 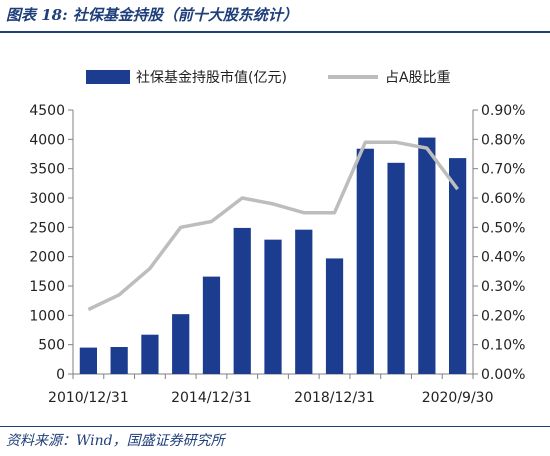 What do you see at coordinates (503, 228) in the screenshot?
I see `y-right-tick-label: 0.50%` at bounding box center [503, 228].